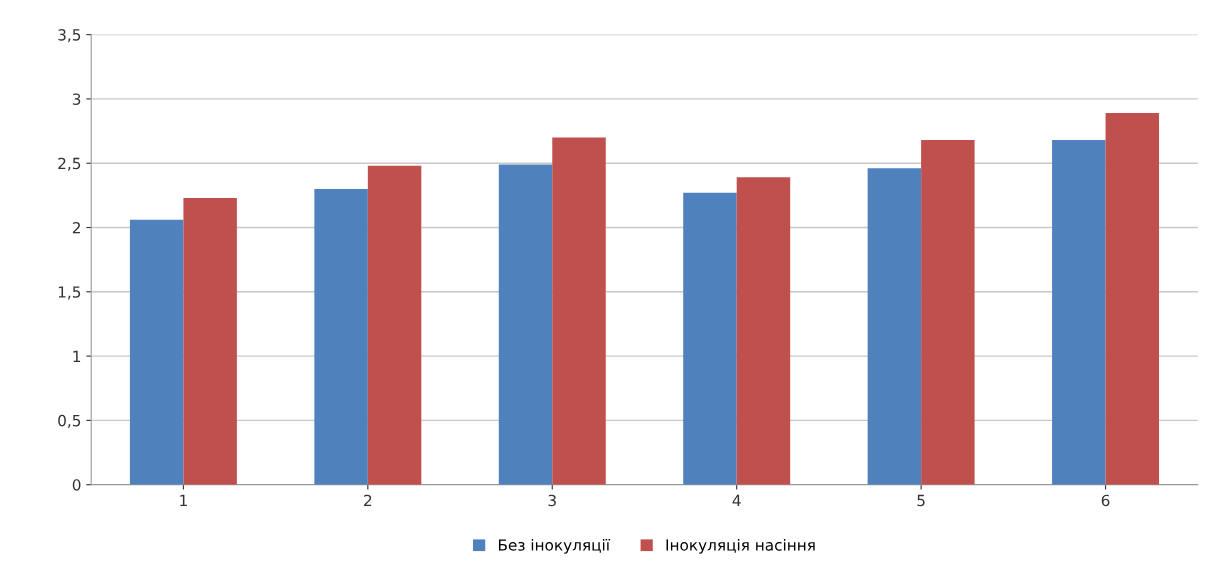 Image resolution: width=1216 pixels, height=577 pixels. I want to click on legend-label: Інокуляція насіння, so click(740, 546).